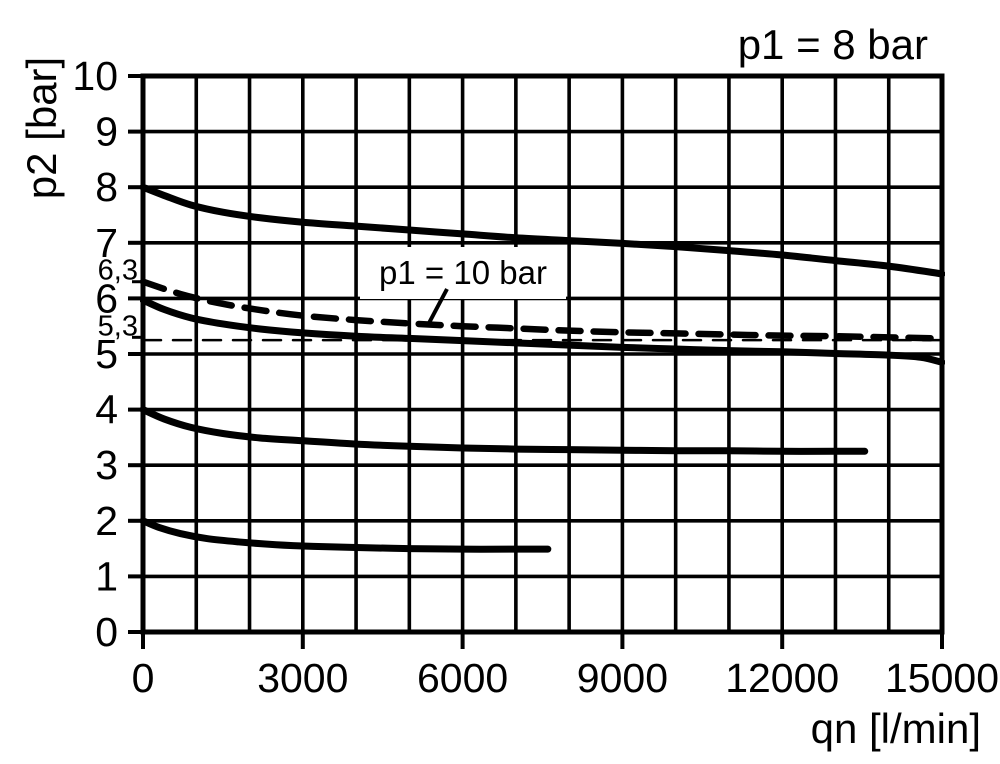  I want to click on x-tick-label: 3000, so click(302, 678).